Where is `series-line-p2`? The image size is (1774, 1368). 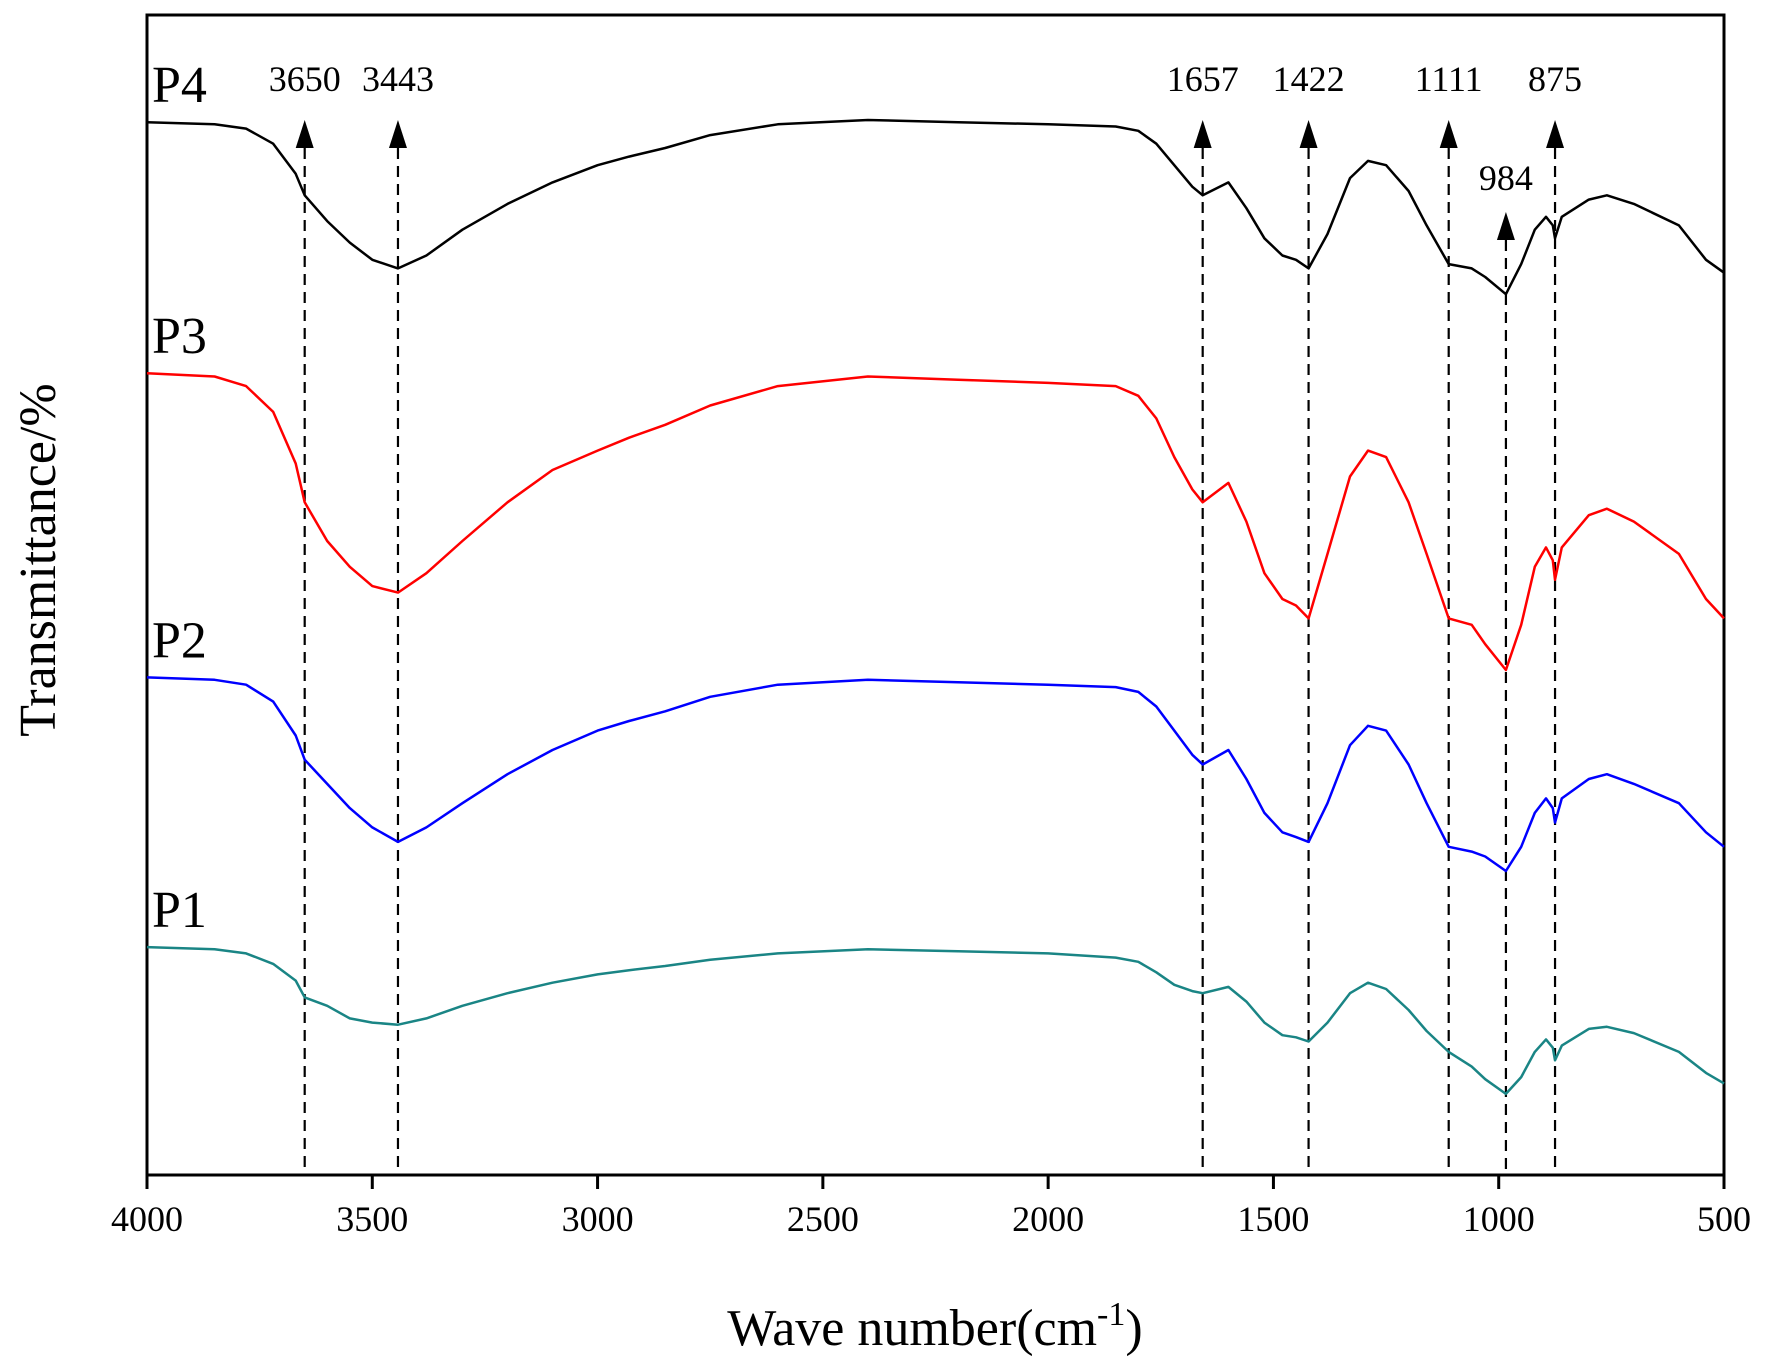 series-line-p2 is located at coordinates (935, 774).